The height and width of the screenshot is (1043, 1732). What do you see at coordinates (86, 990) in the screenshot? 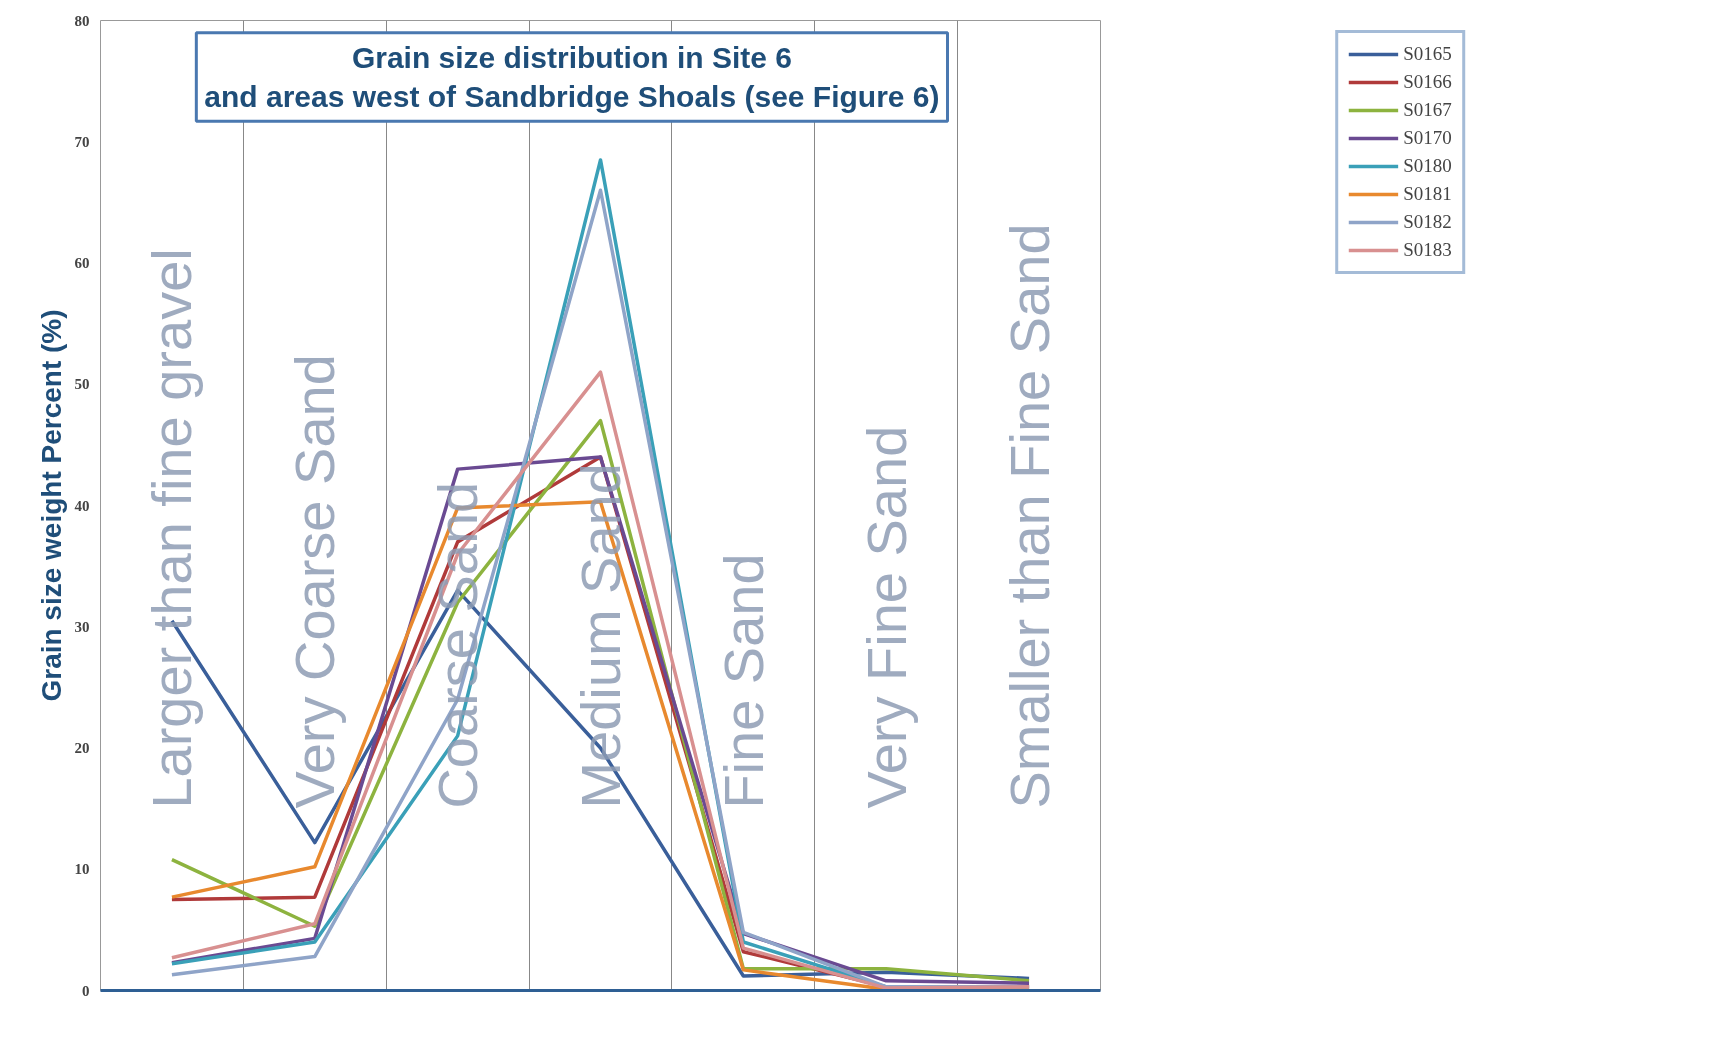
I see `y-tick-label: 0` at bounding box center [86, 990].